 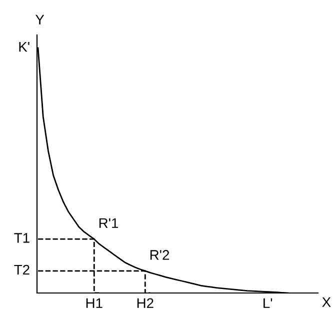 I want to click on text: T2, so click(x=22, y=269).